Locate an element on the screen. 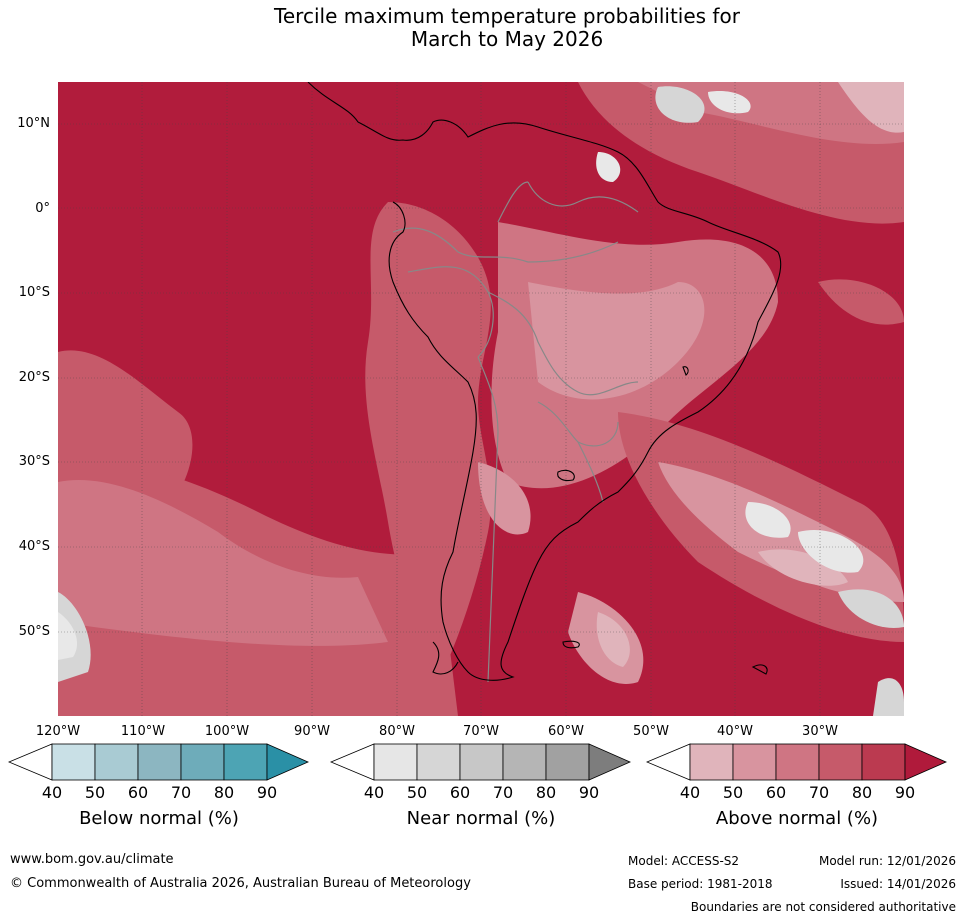  lon-label: 90°W is located at coordinates (312, 731).